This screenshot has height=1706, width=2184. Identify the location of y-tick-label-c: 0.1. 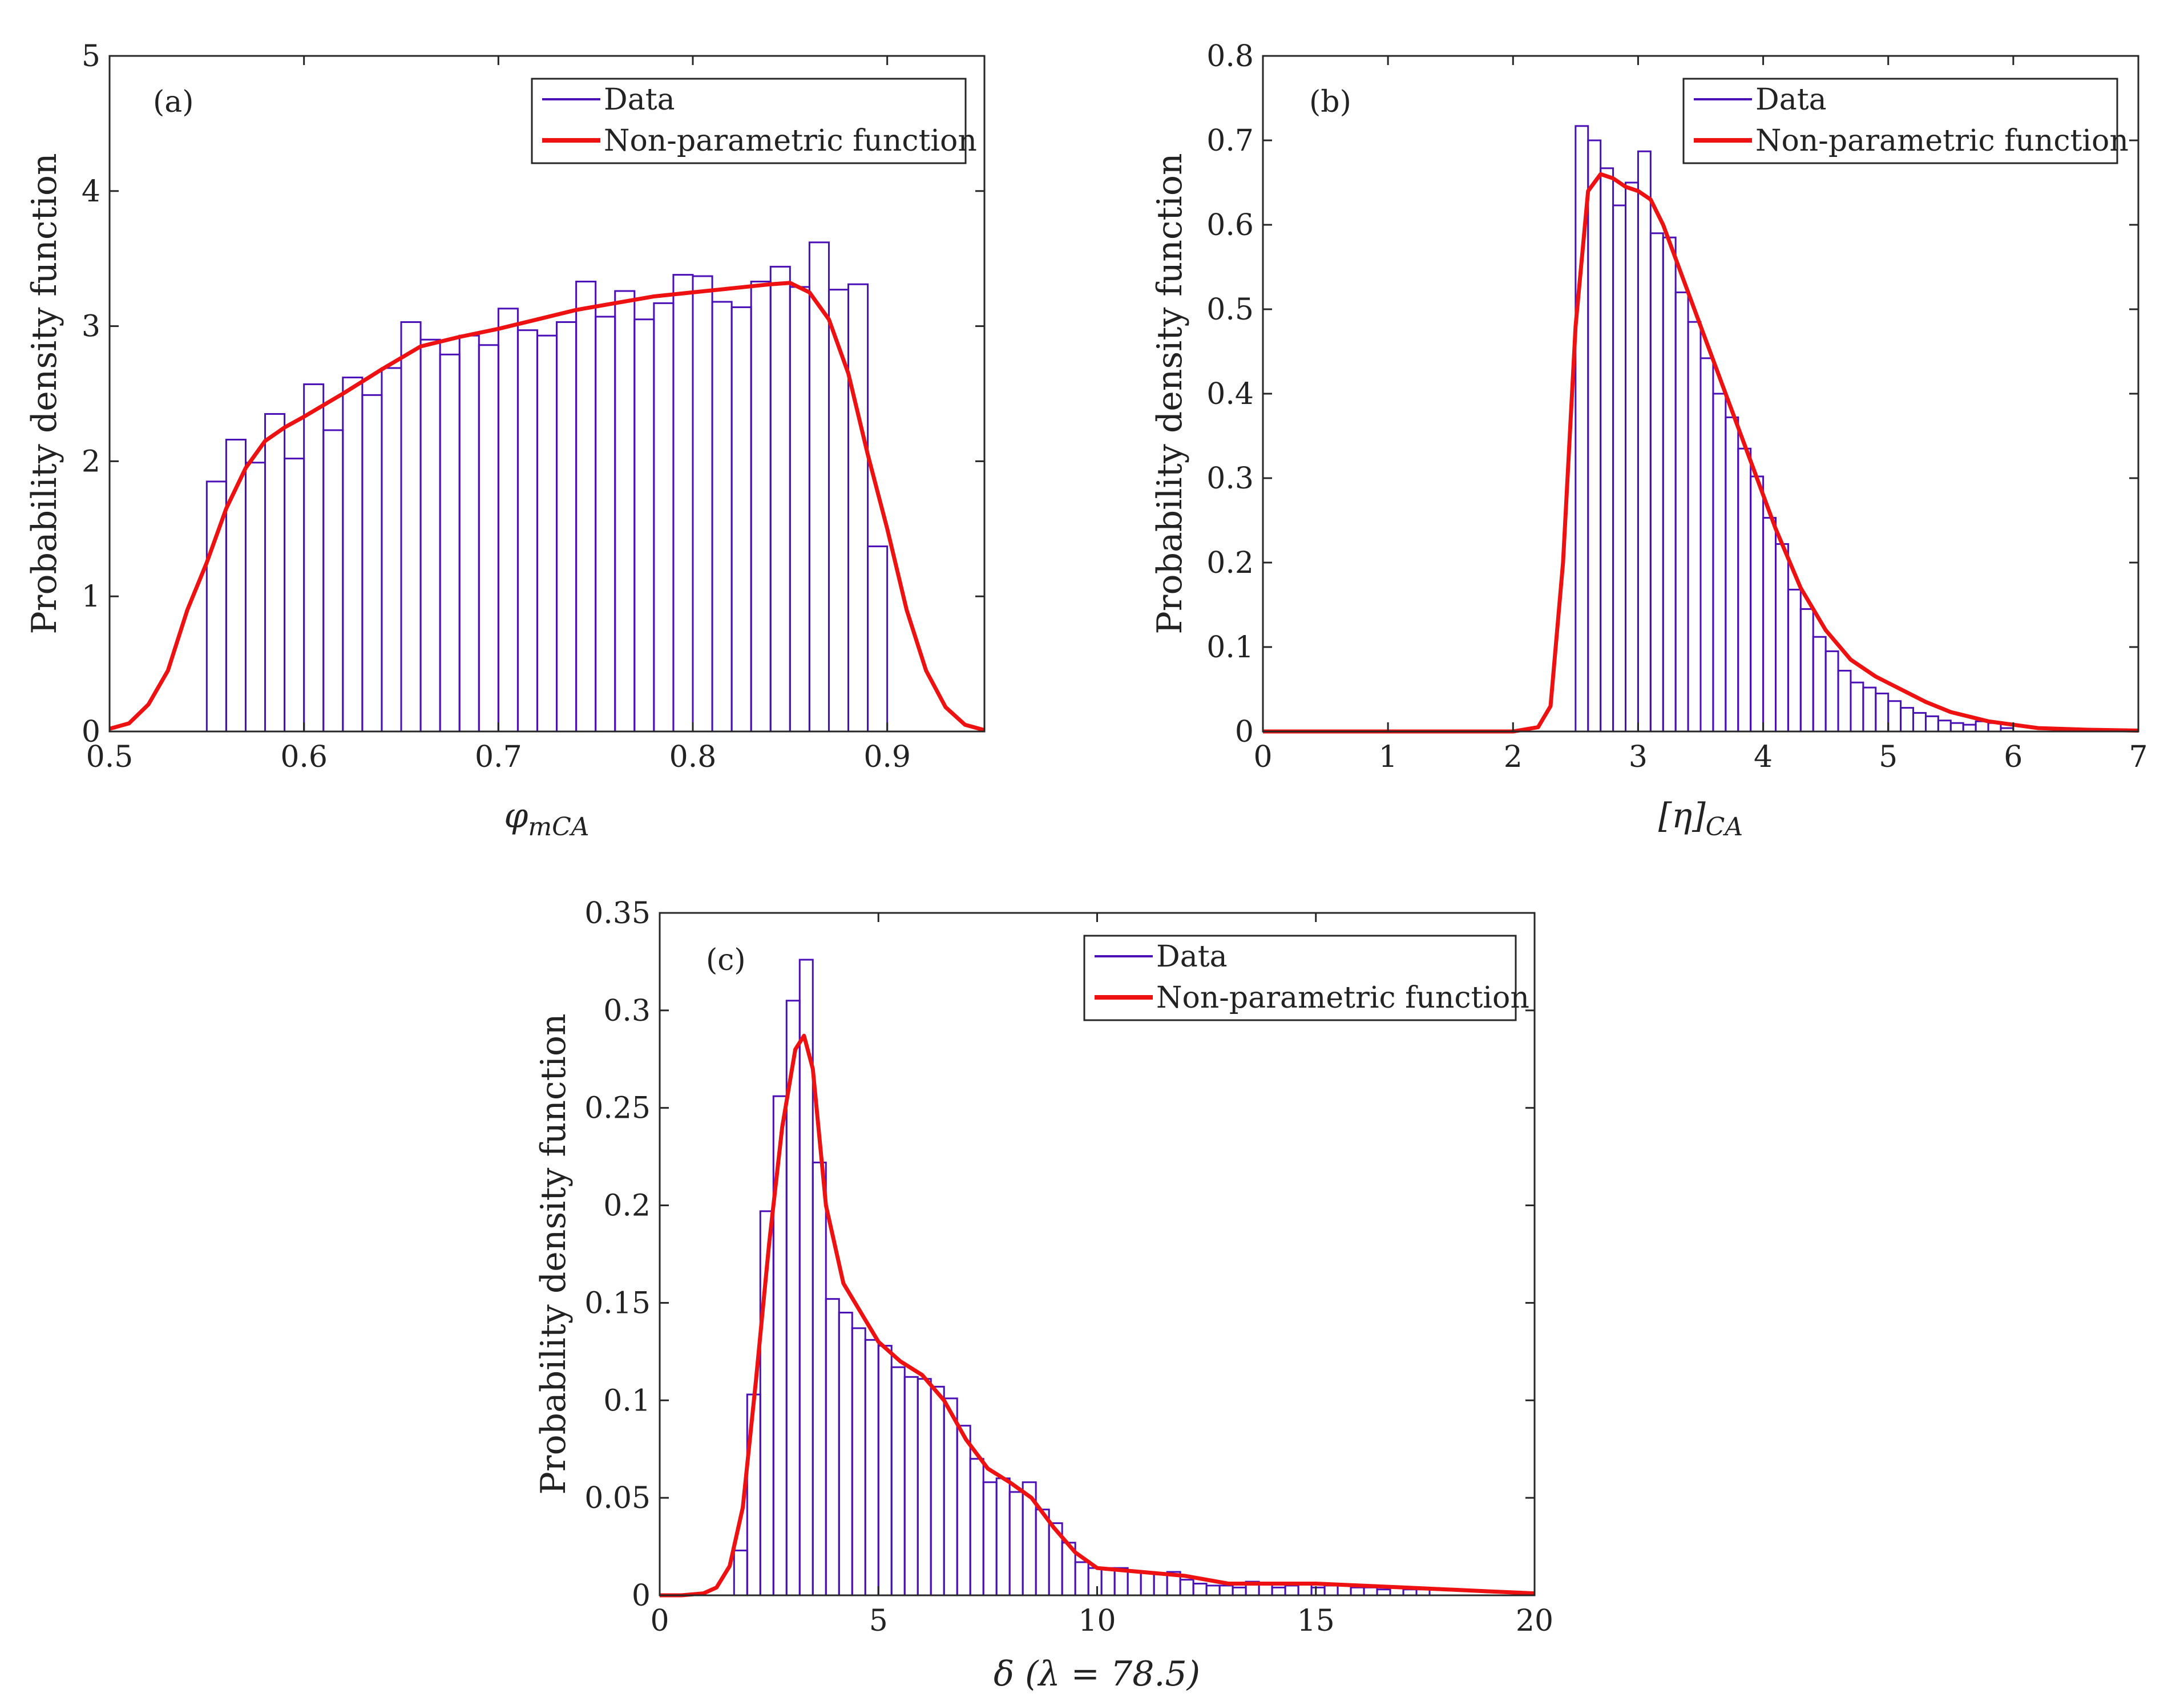
(627, 1401).